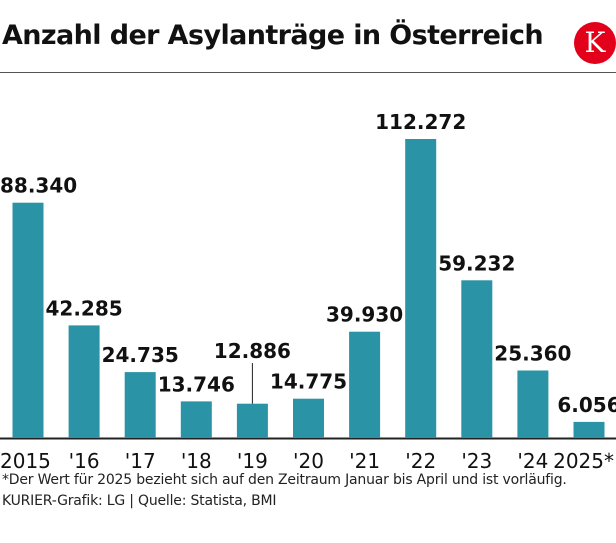 The width and height of the screenshot is (616, 543). I want to click on x-tick-label: '16, so click(84, 459).